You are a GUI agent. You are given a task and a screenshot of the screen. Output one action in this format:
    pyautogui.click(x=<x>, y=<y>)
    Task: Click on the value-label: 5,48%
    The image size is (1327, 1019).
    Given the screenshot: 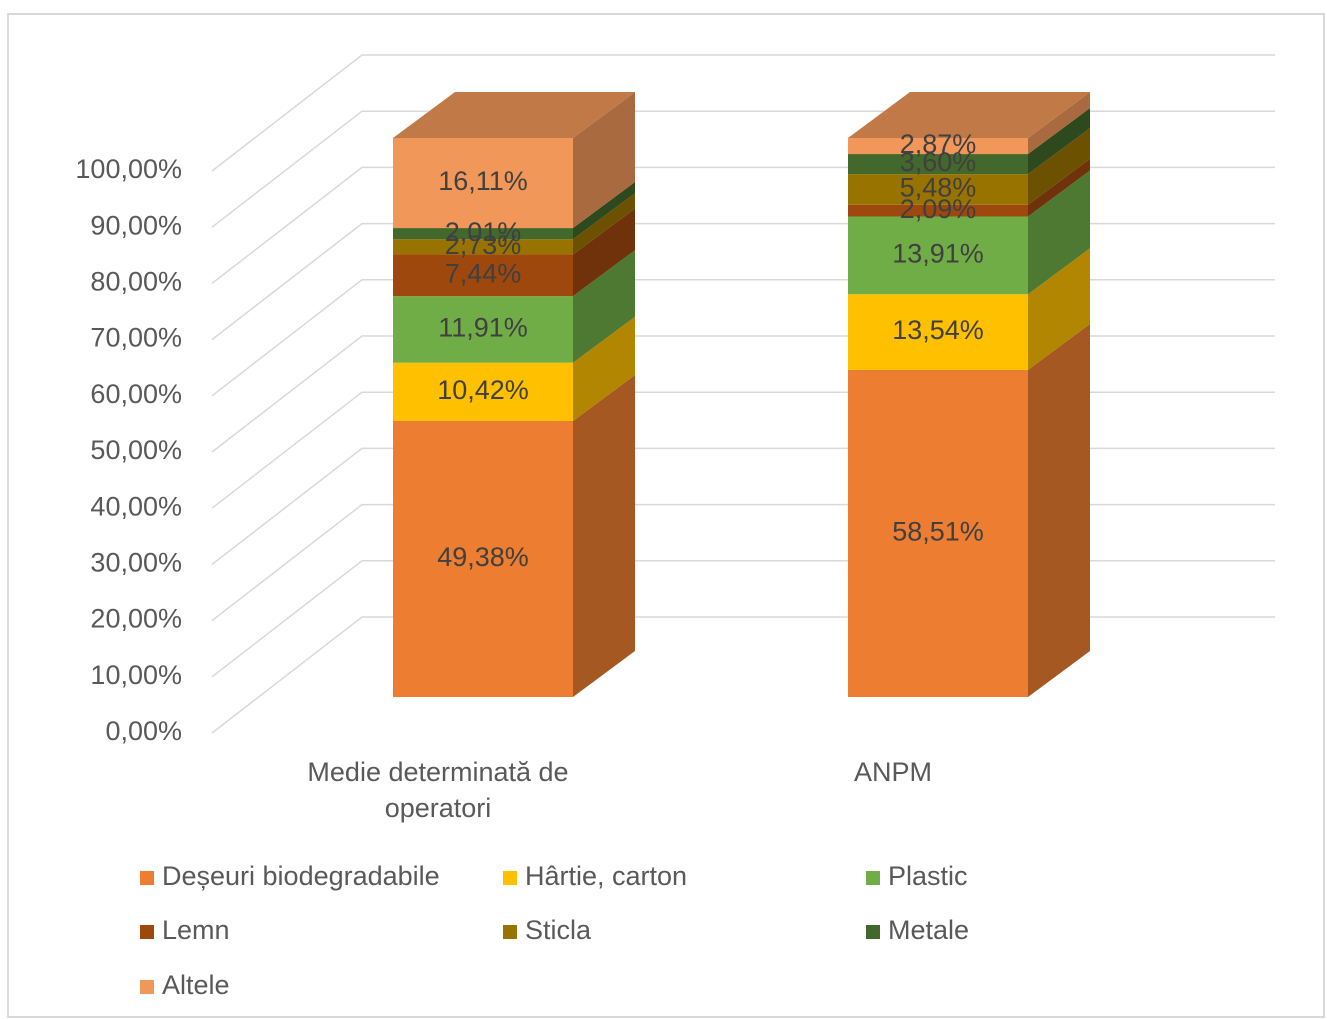 What is the action you would take?
    pyautogui.click(x=938, y=188)
    